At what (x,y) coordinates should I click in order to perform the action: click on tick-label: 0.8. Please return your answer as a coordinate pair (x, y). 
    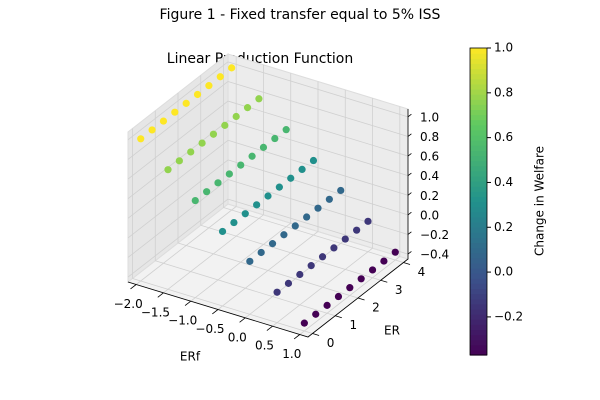
    Looking at the image, I should click on (429, 137).